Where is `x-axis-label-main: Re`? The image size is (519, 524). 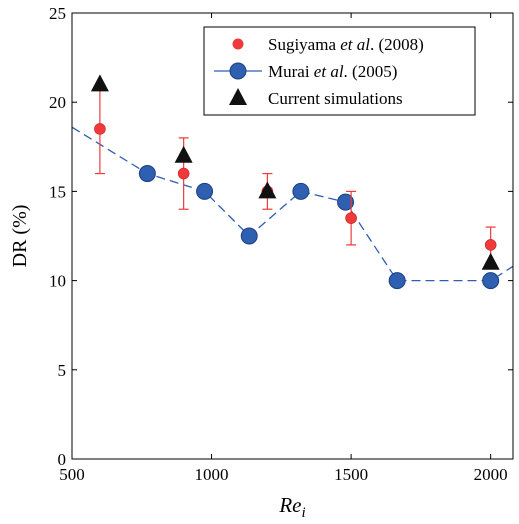 x-axis-label-main: Re is located at coordinates (289, 505).